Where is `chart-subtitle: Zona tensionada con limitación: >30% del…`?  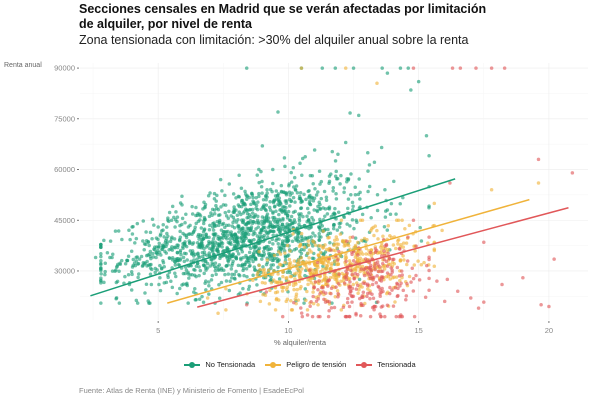
chart-subtitle: Zona tensionada con limitación: >30% del… is located at coordinates (274, 40).